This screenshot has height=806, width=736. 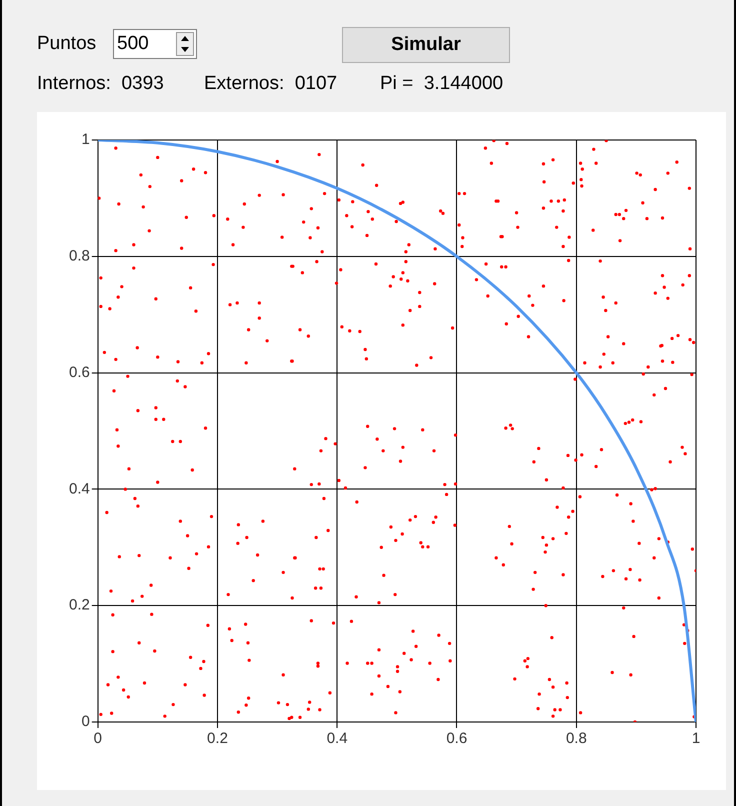 I want to click on text: Simular, so click(x=426, y=45).